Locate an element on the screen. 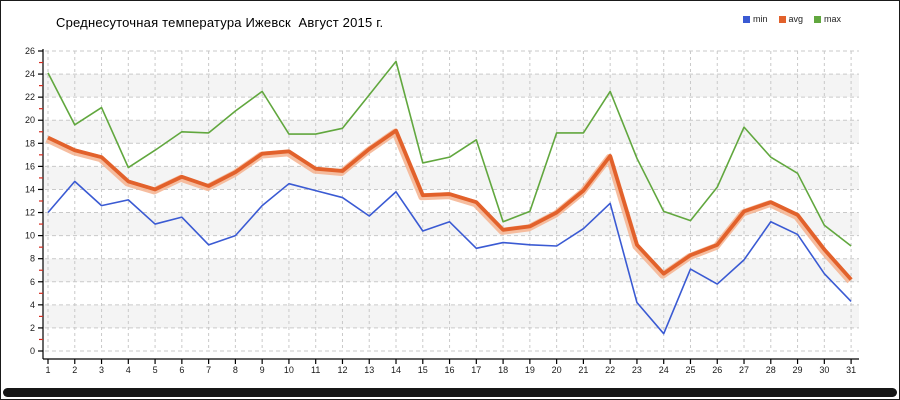 Image resolution: width=900 pixels, height=400 pixels. svg-text: 3 is located at coordinates (101, 370).